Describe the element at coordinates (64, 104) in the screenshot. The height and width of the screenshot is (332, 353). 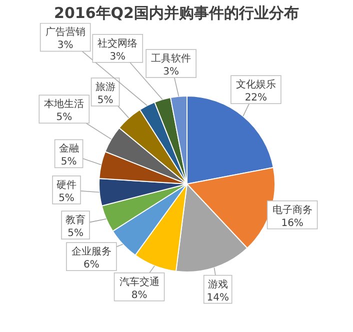
I see `slice-label: 本地生活` at that location.